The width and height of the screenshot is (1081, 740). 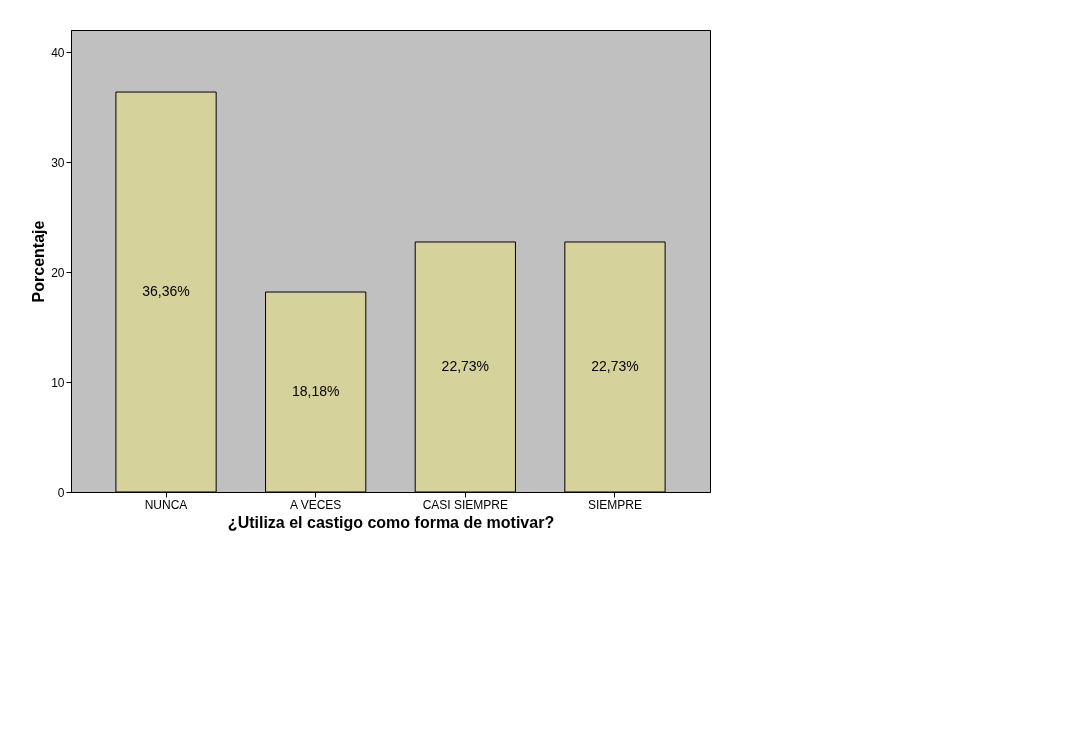 What do you see at coordinates (316, 504) in the screenshot?
I see `x-tick-label: A VECES` at bounding box center [316, 504].